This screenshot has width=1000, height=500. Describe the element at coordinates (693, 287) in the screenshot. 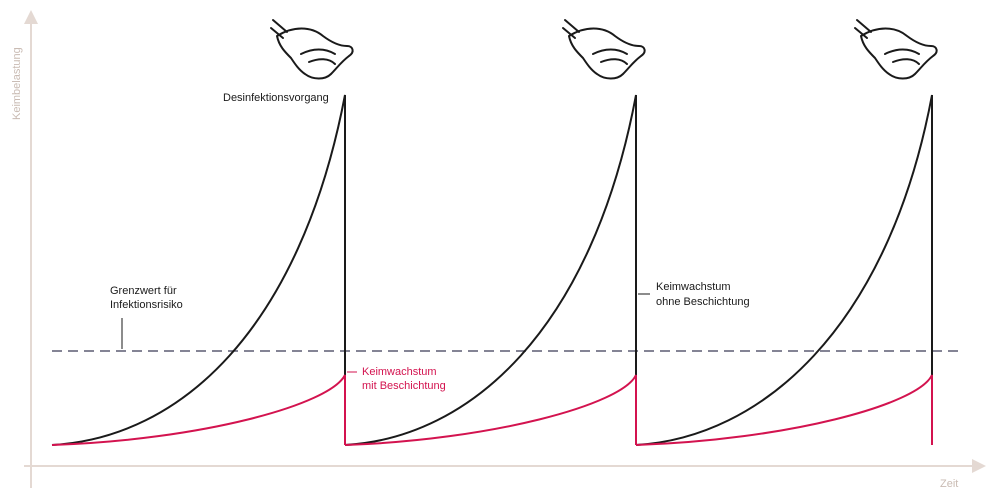

I see `uncoated-label-line1: Keimwachstum` at that location.